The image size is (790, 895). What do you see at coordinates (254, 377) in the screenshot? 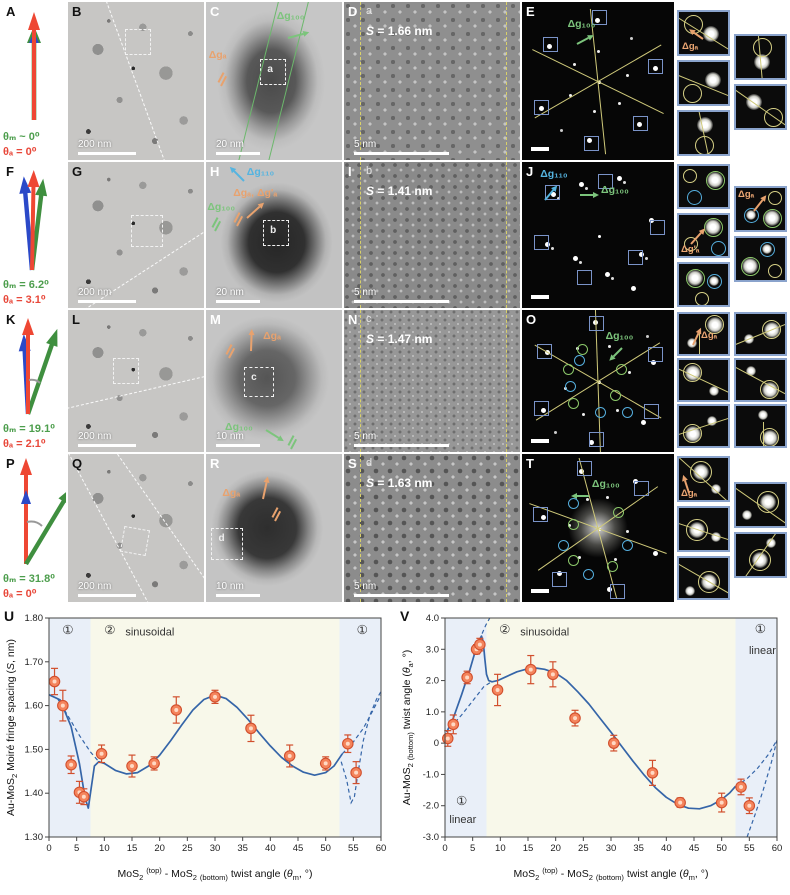
I see `roi-letter: c` at bounding box center [254, 377].